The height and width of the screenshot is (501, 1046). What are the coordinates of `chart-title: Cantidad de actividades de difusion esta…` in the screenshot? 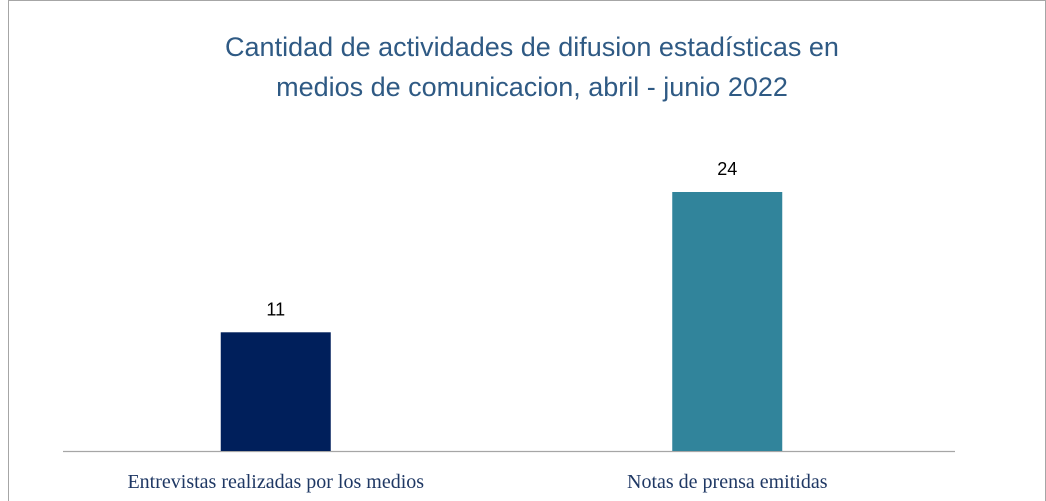 It's located at (532, 47).